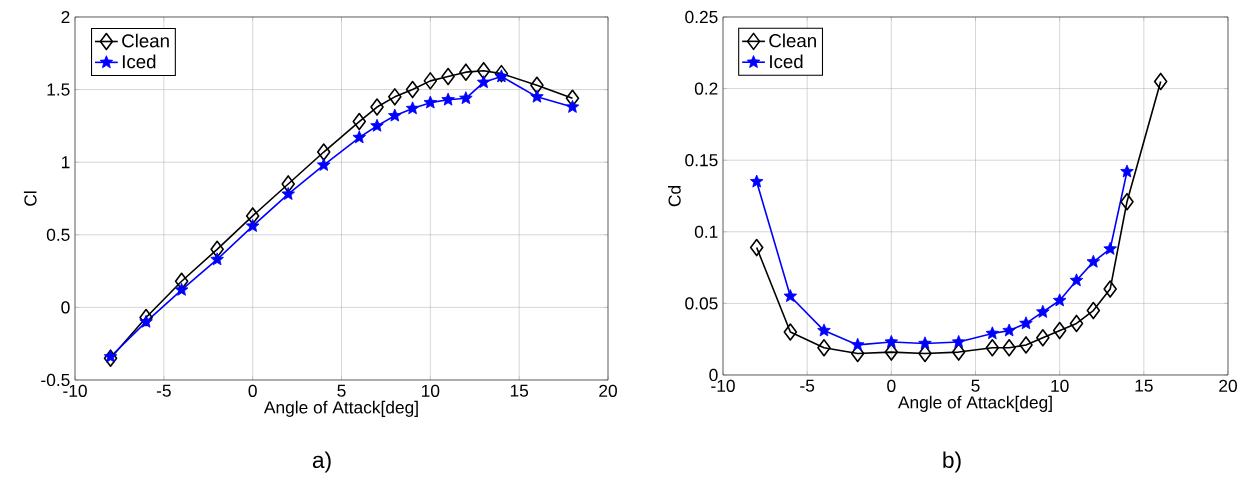  What do you see at coordinates (55, 380) in the screenshot?
I see `y-tick-label: -0.5` at bounding box center [55, 380].